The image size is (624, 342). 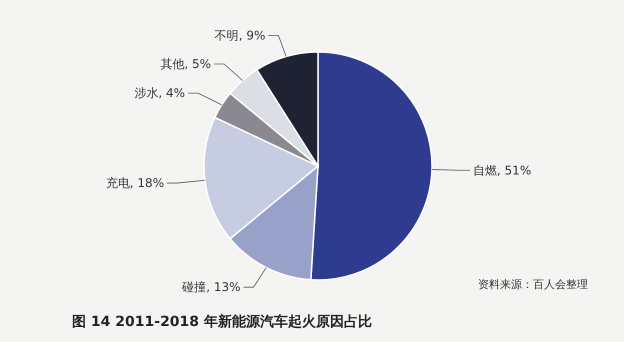 I want to click on slice-label: 碰撞, 13%, so click(x=211, y=287).